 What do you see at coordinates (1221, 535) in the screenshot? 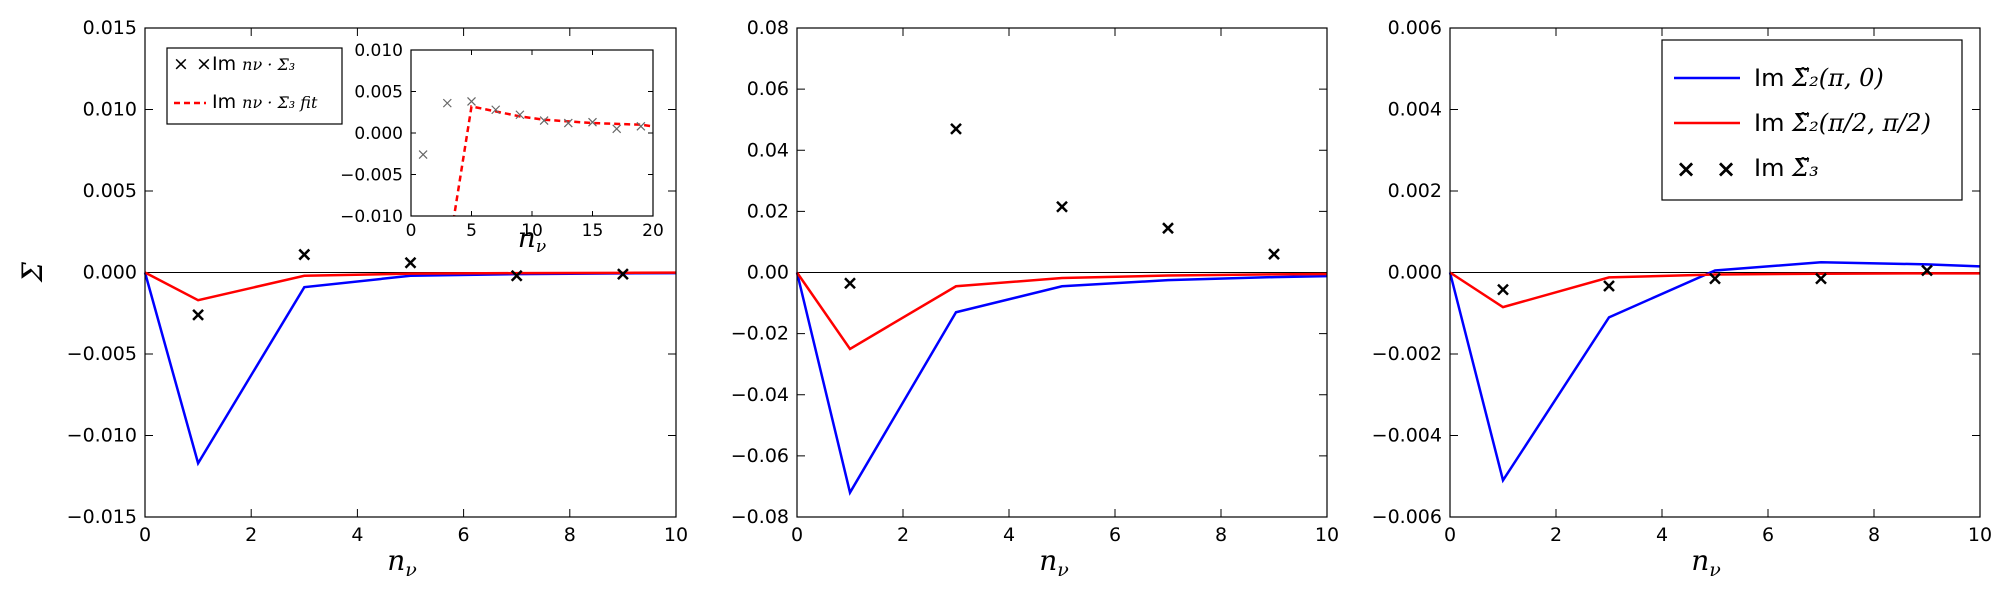
I see `panel-2-x-tick-label: 8` at bounding box center [1221, 535].